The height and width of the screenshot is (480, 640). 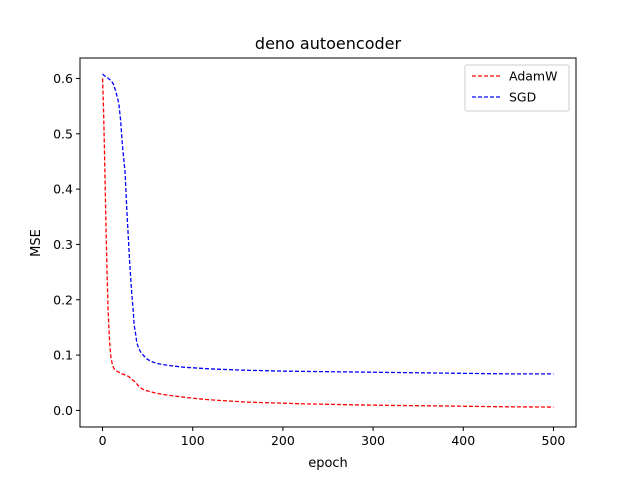 I want to click on y-tick-label: 0.4, so click(x=63, y=189).